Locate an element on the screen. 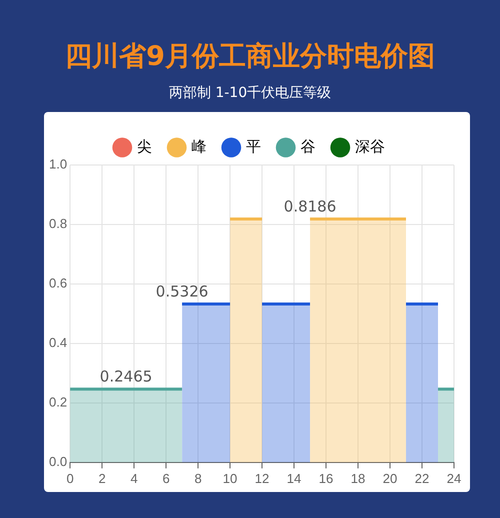 This screenshot has height=518, width=500. y-tick-label: 0.8 is located at coordinates (58, 224).